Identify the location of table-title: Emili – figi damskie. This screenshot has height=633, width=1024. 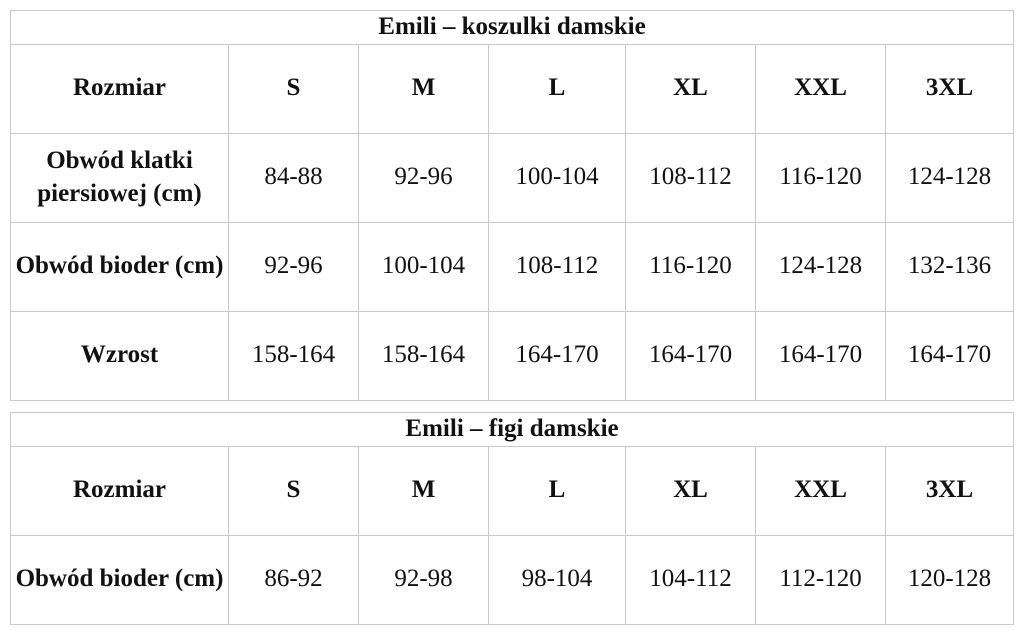
(512, 429).